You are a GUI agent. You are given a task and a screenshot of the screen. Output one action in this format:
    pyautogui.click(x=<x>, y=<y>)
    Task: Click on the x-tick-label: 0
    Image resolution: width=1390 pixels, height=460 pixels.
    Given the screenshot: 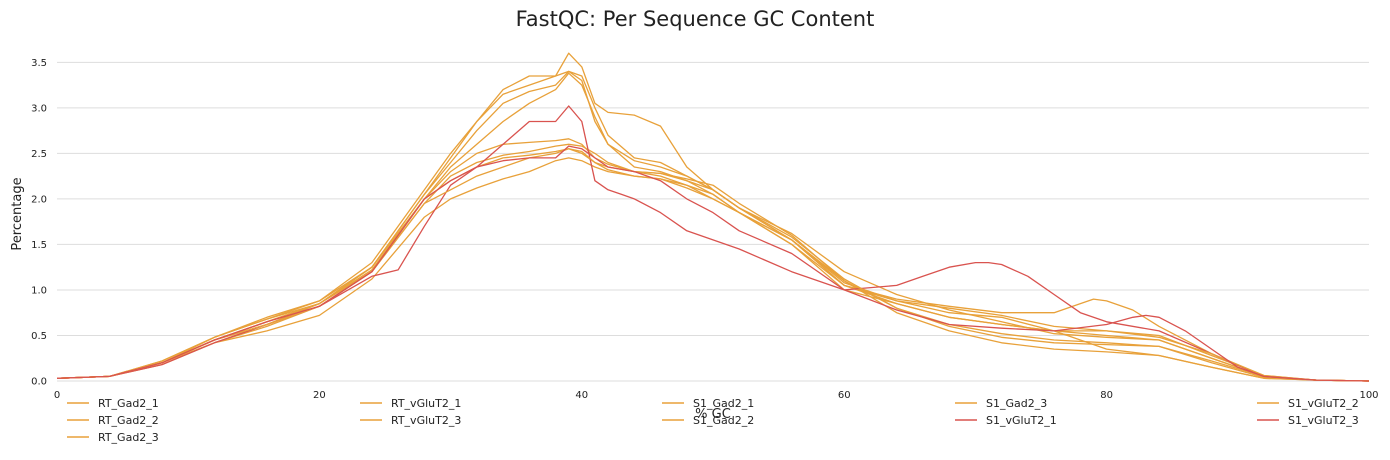 What is the action you would take?
    pyautogui.click(x=57, y=395)
    